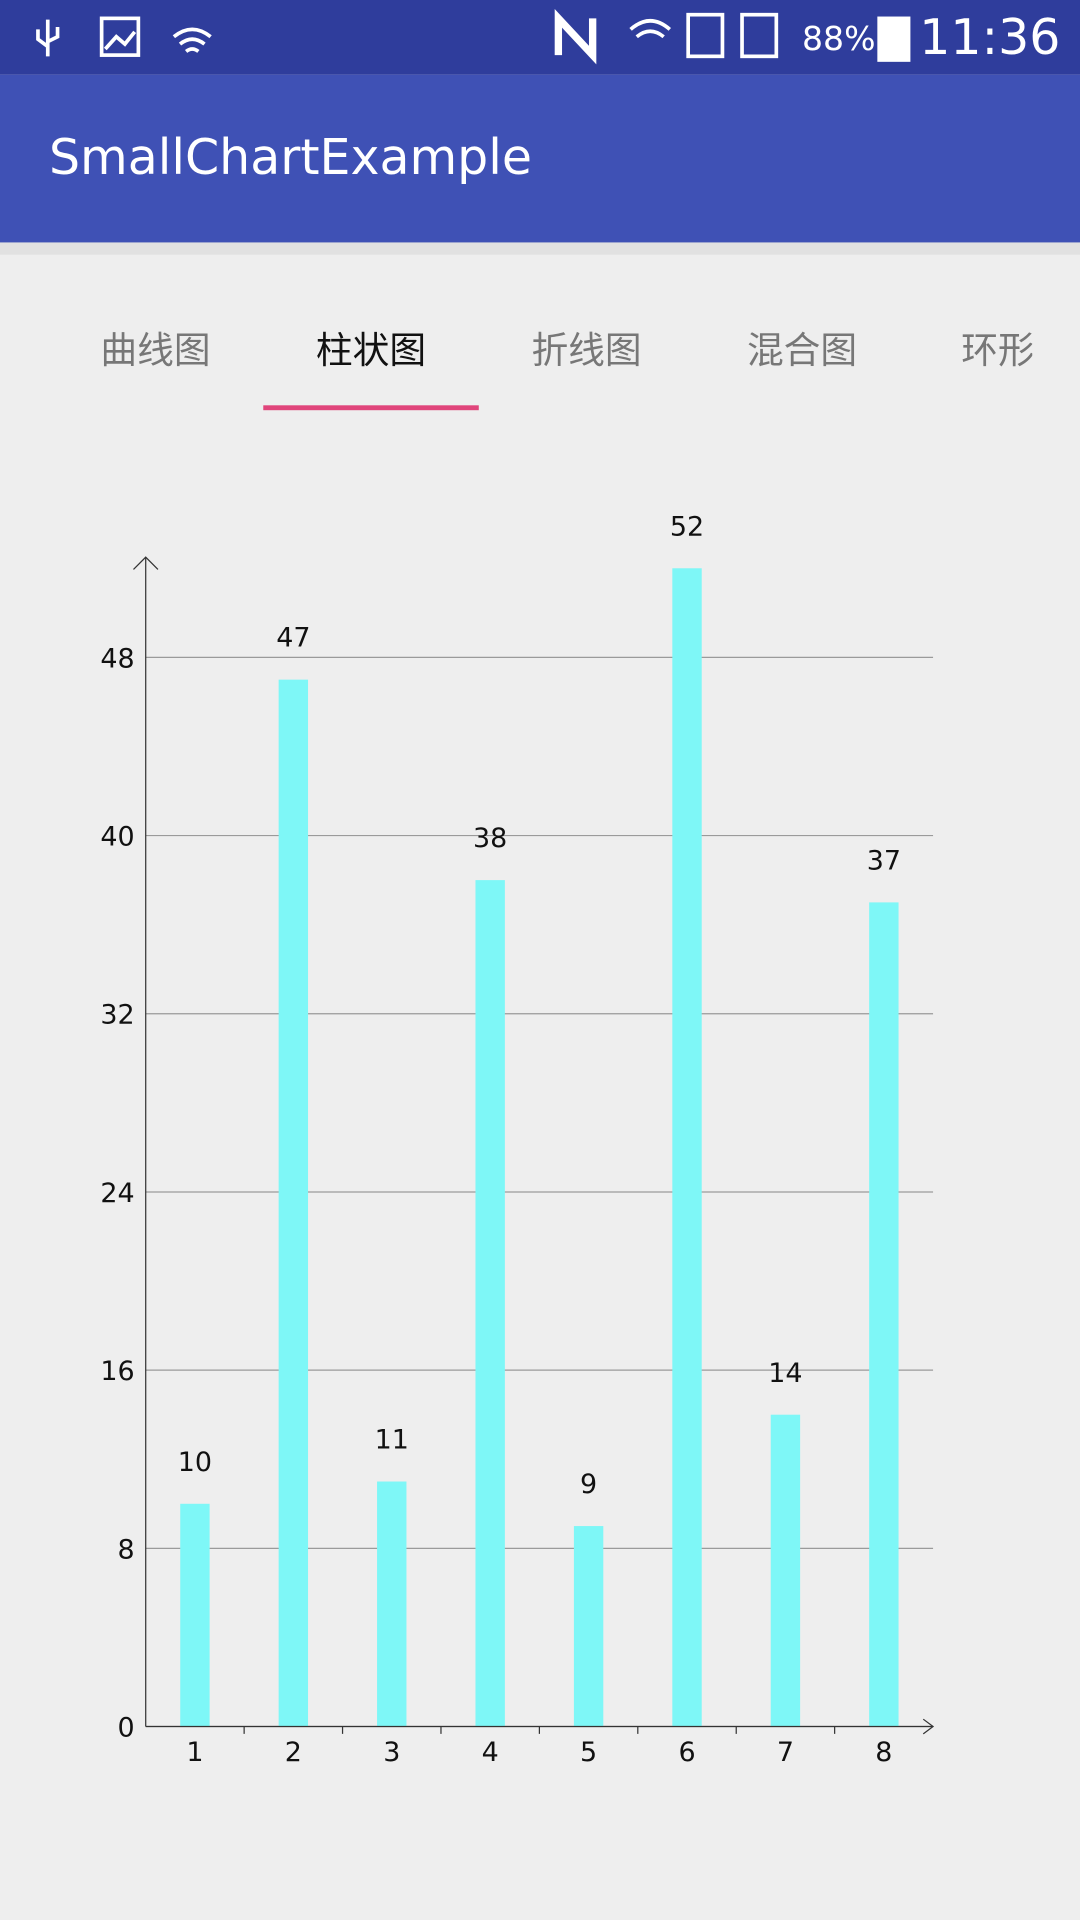  I want to click on y-tick-label: 16, so click(117, 1371).